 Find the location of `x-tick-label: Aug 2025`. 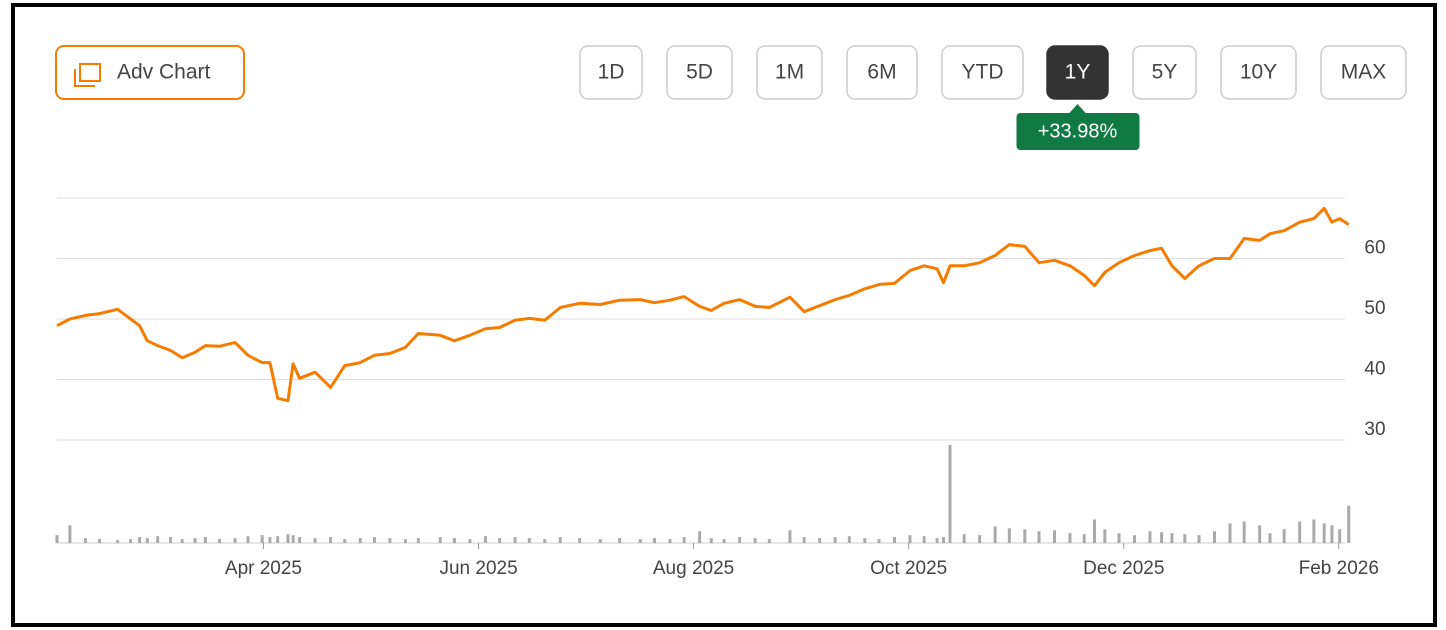

x-tick-label: Aug 2025 is located at coordinates (693, 568).